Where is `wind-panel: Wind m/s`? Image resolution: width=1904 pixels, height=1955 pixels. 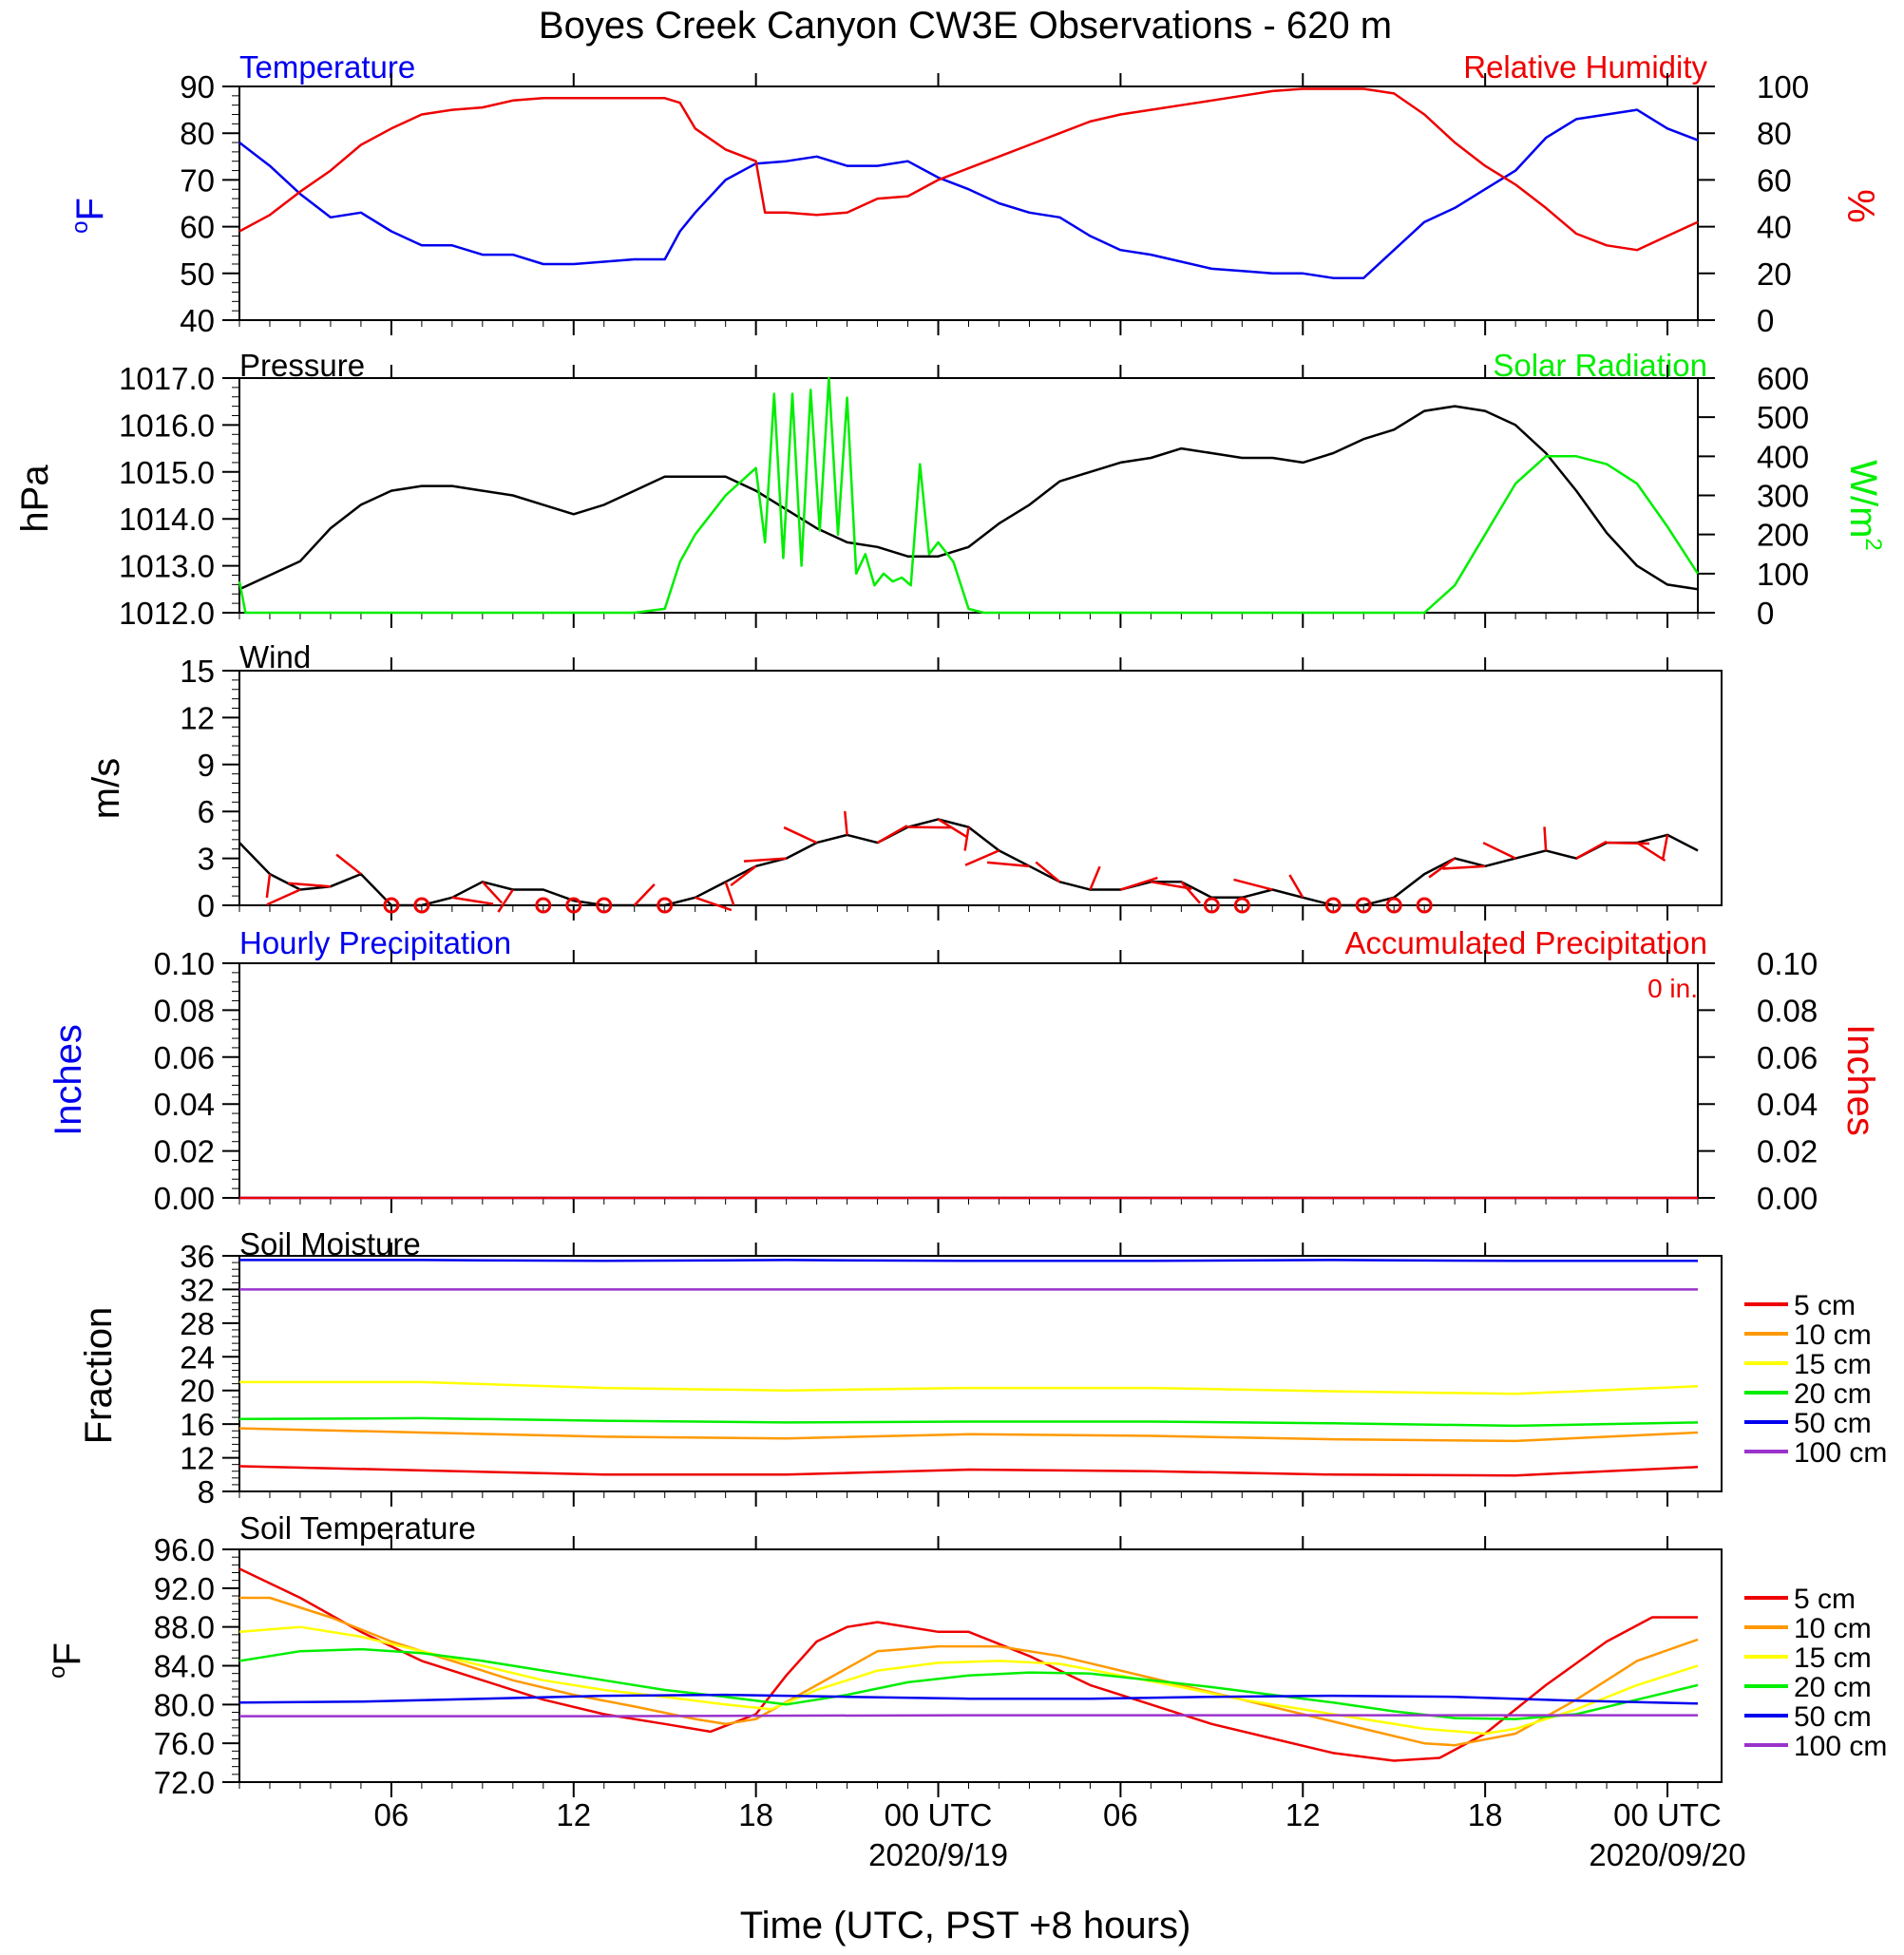
wind-panel: Wind m/s is located at coordinates (198, 729).